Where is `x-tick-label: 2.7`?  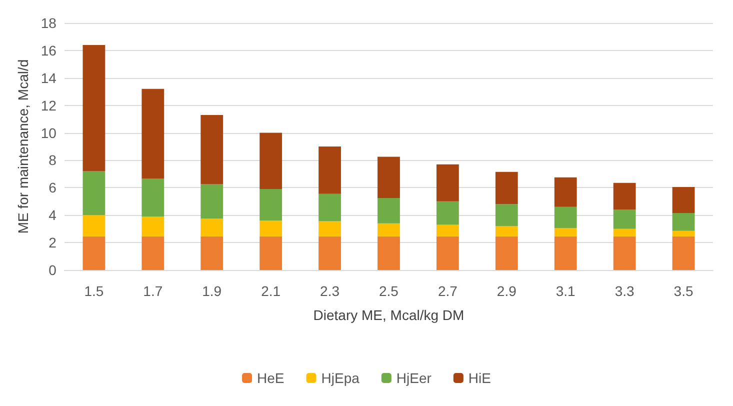 x-tick-label: 2.7 is located at coordinates (448, 291).